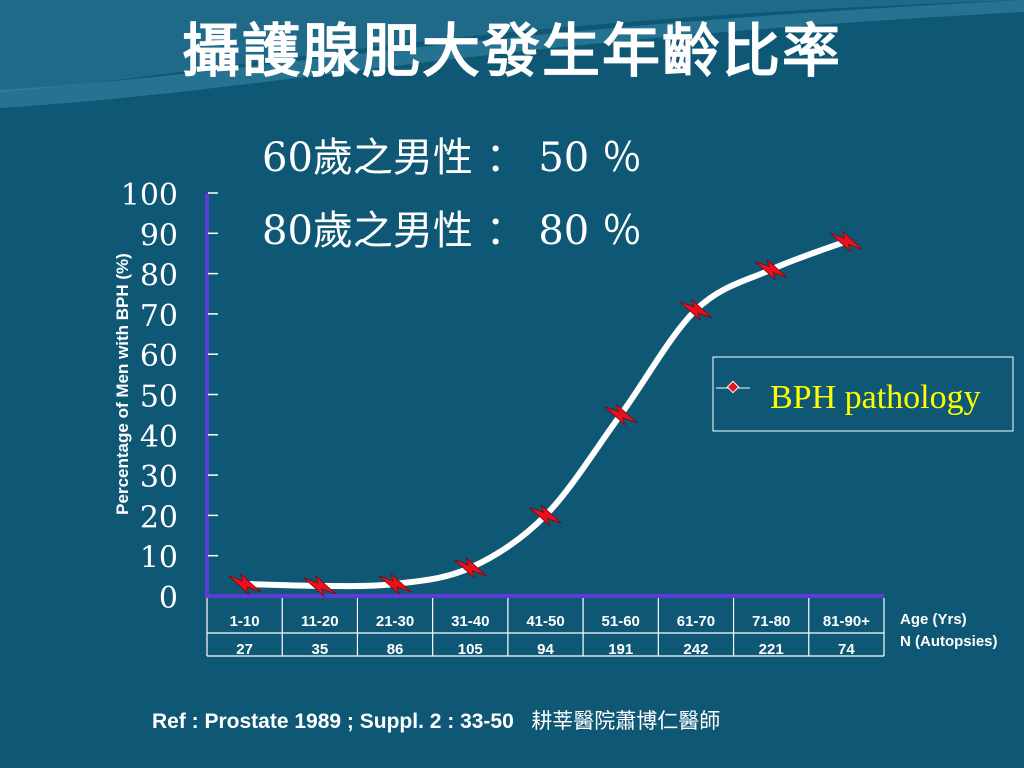  What do you see at coordinates (168, 598) in the screenshot?
I see `y-tick-label: 0` at bounding box center [168, 598].